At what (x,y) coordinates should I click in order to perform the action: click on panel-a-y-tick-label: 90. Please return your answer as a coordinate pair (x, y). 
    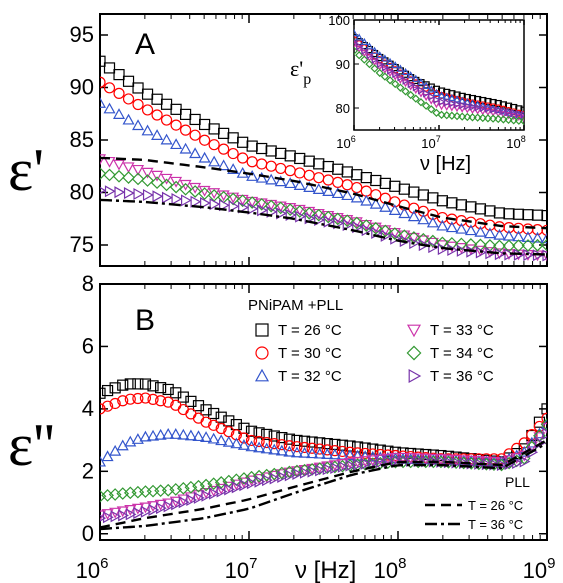
    Looking at the image, I should click on (82, 87).